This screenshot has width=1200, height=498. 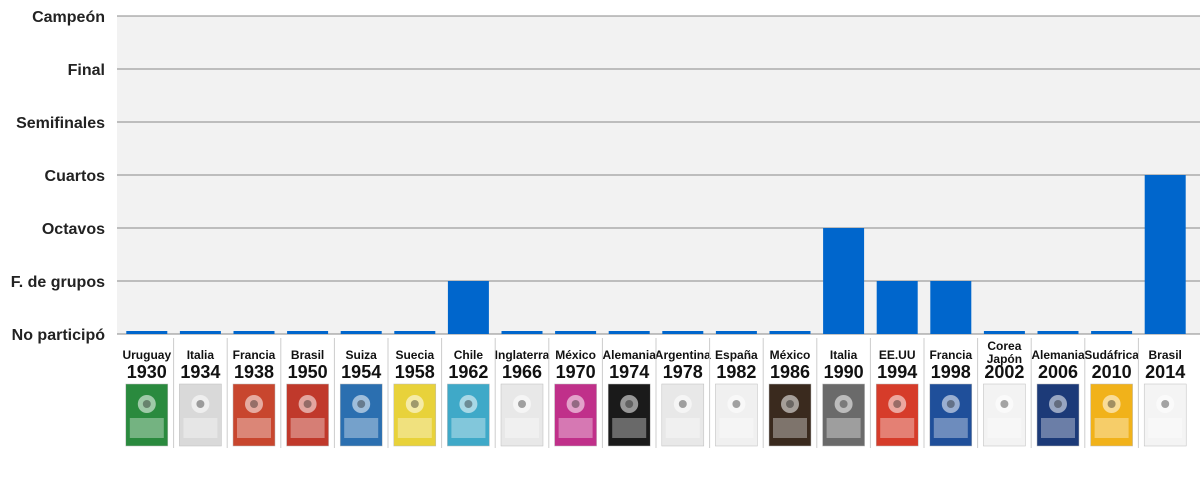 I want to click on country-label: EE.UU, so click(x=897, y=355).